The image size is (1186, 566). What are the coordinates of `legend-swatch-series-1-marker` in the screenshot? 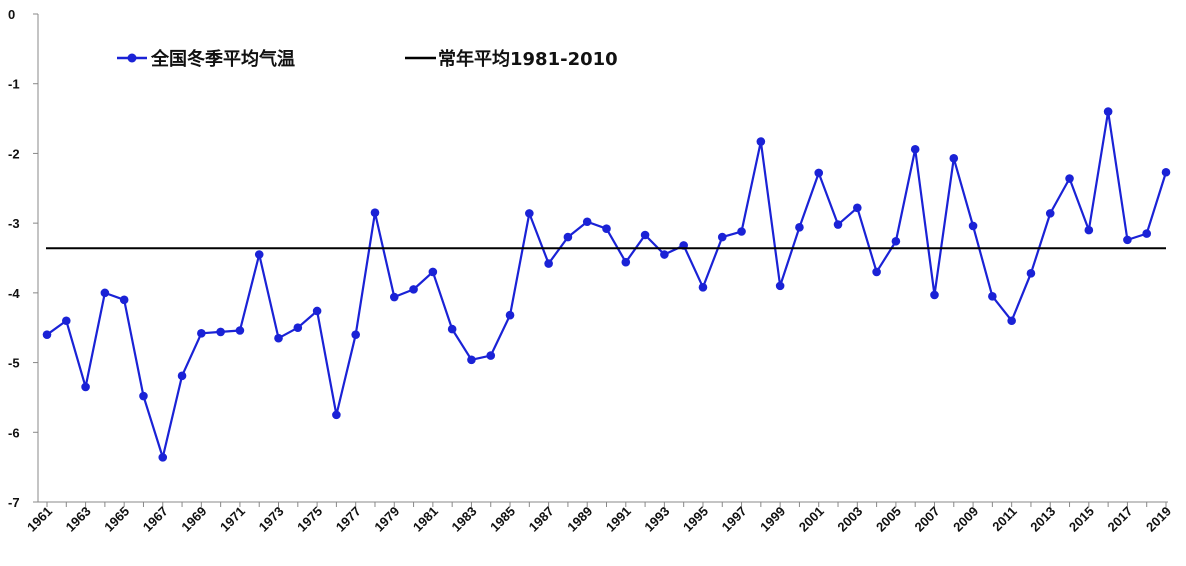 It's located at (132, 58).